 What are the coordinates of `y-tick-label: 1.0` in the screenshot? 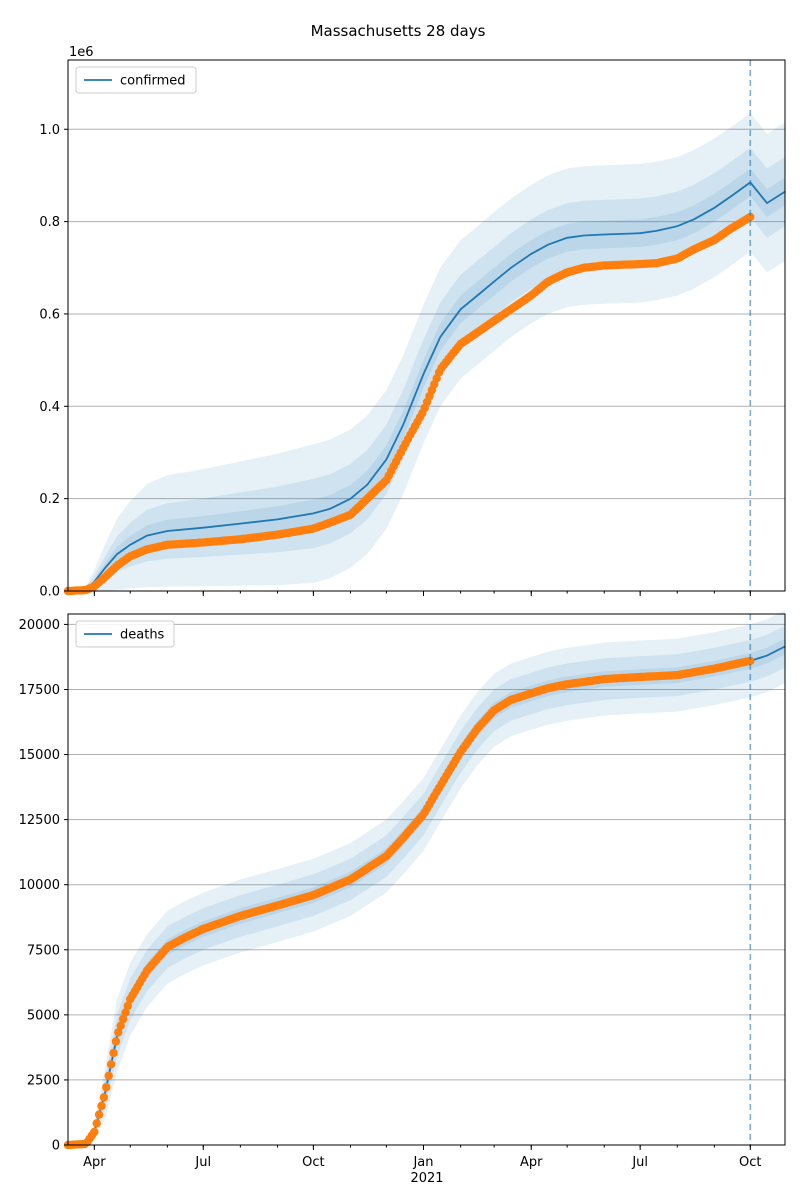 It's located at (49, 130).